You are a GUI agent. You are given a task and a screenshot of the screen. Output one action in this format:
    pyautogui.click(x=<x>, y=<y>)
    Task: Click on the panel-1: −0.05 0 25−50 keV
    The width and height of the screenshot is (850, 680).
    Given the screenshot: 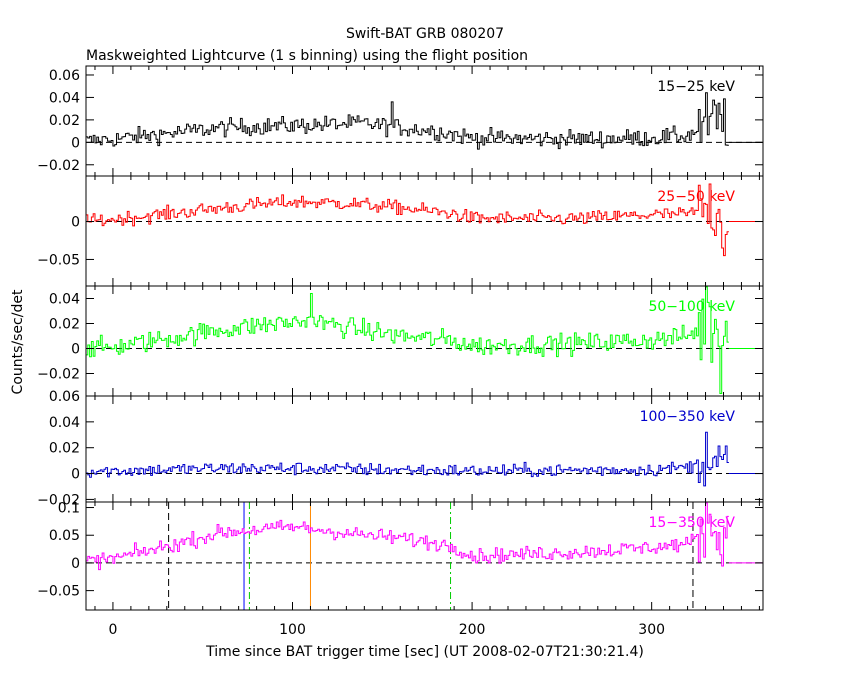 What is the action you would take?
    pyautogui.click(x=400, y=231)
    